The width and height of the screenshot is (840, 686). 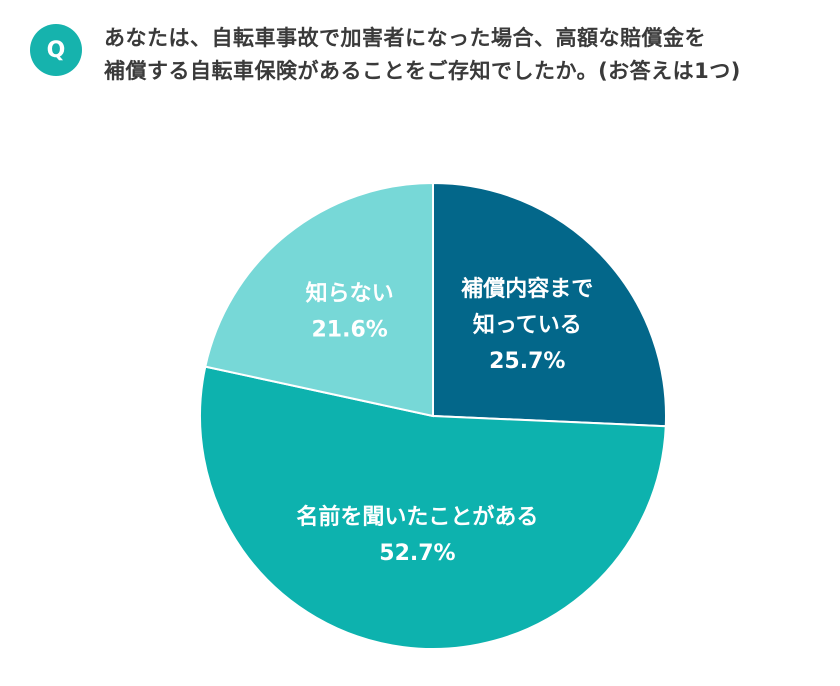 What do you see at coordinates (56, 50) in the screenshot?
I see `question-badge: Q` at bounding box center [56, 50].